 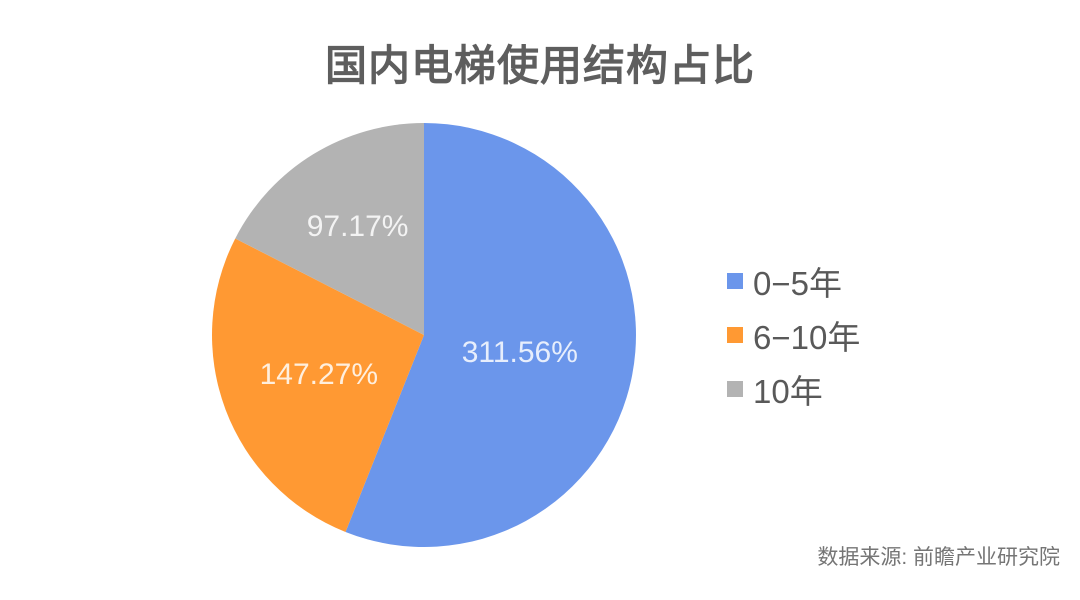 What do you see at coordinates (807, 337) in the screenshot?
I see `legend-item-label: 6−10年` at bounding box center [807, 337].